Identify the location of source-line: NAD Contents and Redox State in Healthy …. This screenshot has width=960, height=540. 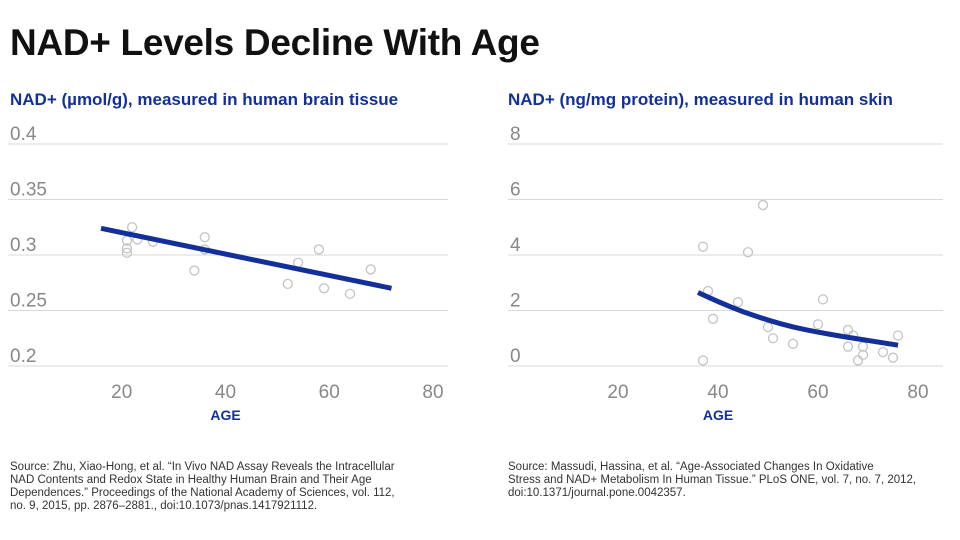
(191, 480).